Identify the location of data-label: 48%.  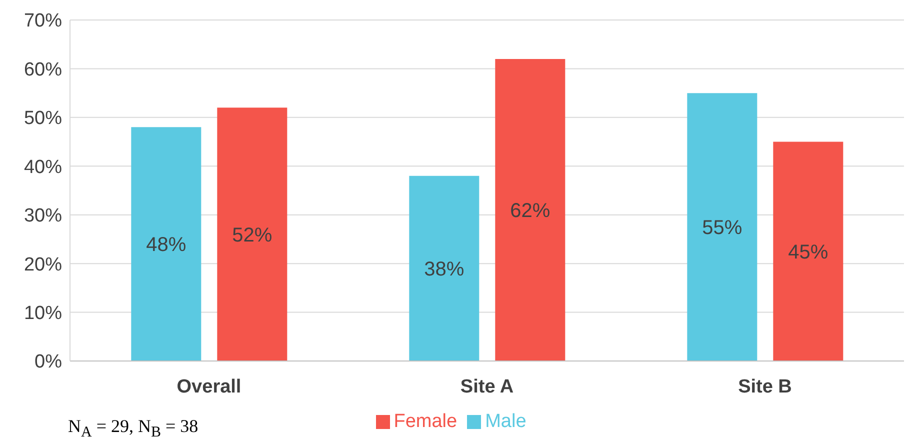
(166, 245).